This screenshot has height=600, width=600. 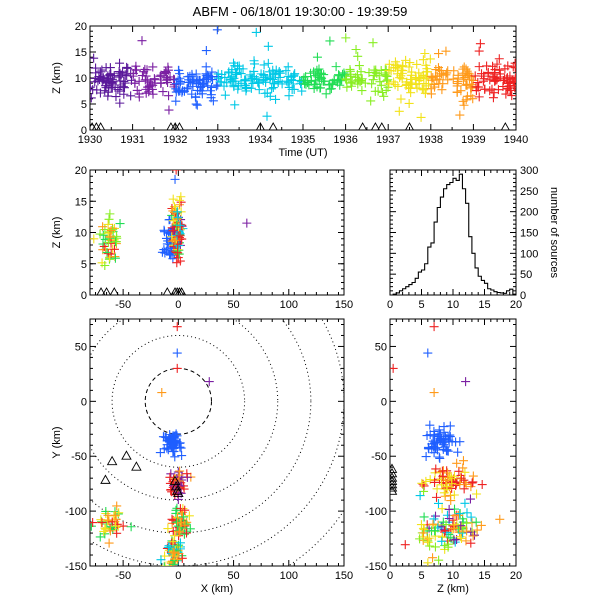 I want to click on time-height-y-axis-title: Z (km), so click(x=57, y=78).